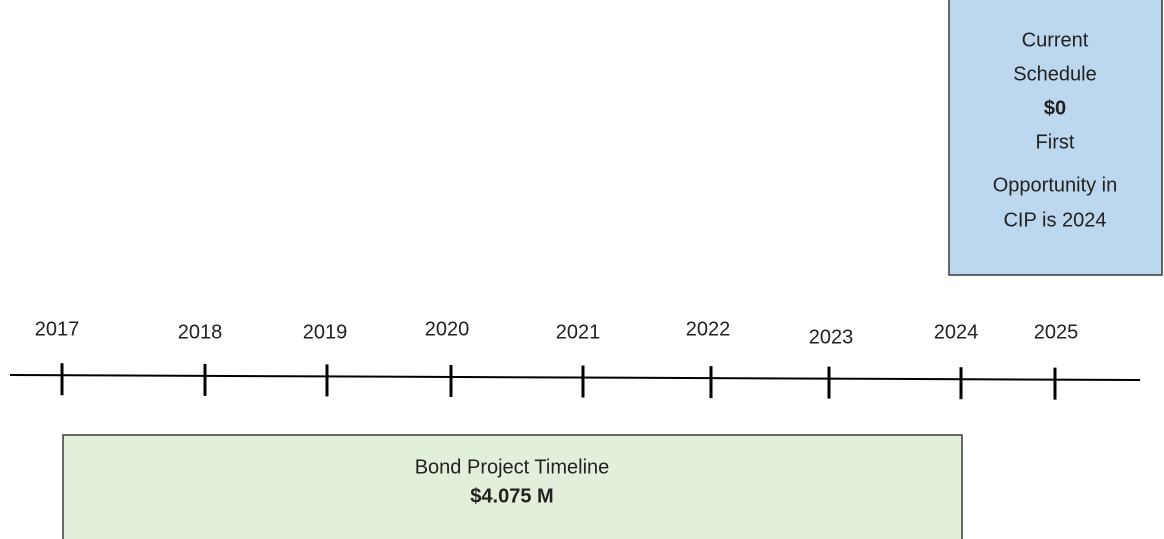  What do you see at coordinates (575, 377) in the screenshot?
I see `timeline-axis` at bounding box center [575, 377].